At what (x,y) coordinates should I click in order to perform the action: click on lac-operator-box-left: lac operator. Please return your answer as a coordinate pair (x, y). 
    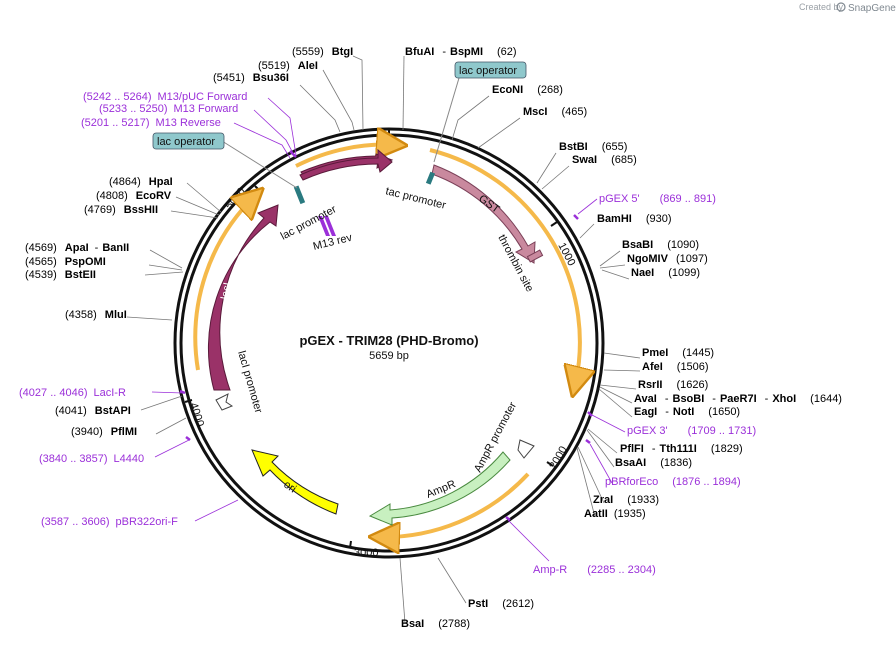
    Looking at the image, I should click on (225, 160).